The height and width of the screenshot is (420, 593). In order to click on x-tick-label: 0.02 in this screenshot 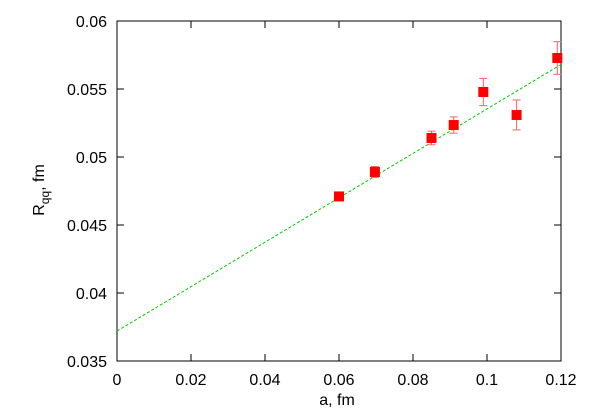, I will do `click(190, 380)`.